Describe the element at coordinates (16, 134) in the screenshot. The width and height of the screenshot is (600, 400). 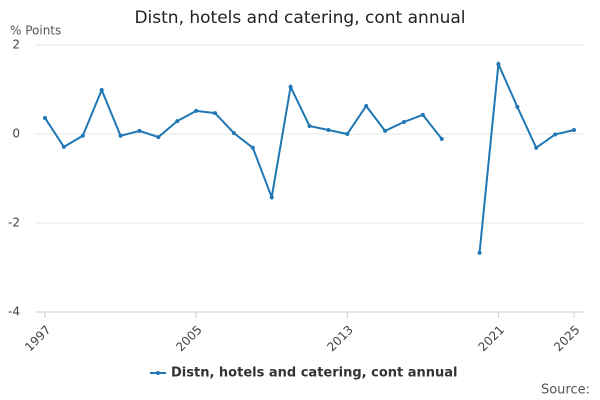
I see `y-tick-label: 0` at that location.